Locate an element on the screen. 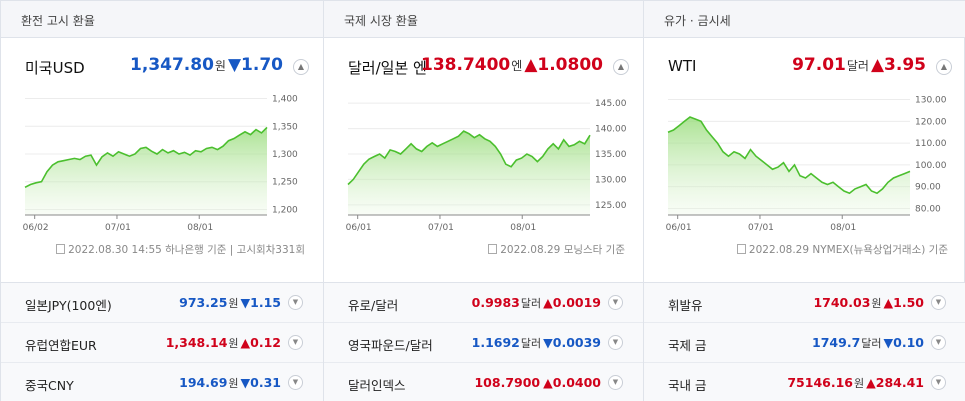 Image resolution: width=965 pixels, height=401 pixels. main-quote: WTI 97.01달러 ▲3.95 ▲ is located at coordinates (810, 68).